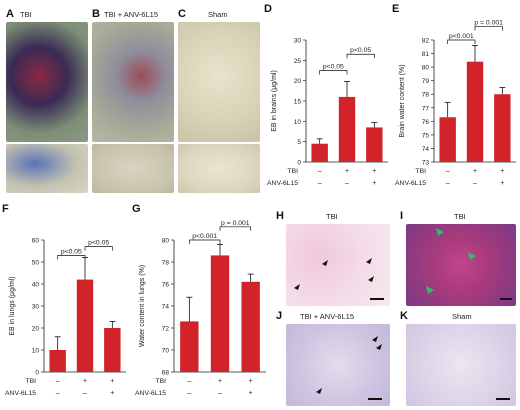  What do you see at coordinates (426, 81) in the screenshot?
I see `y-tick-label: 79` at bounding box center [426, 81].